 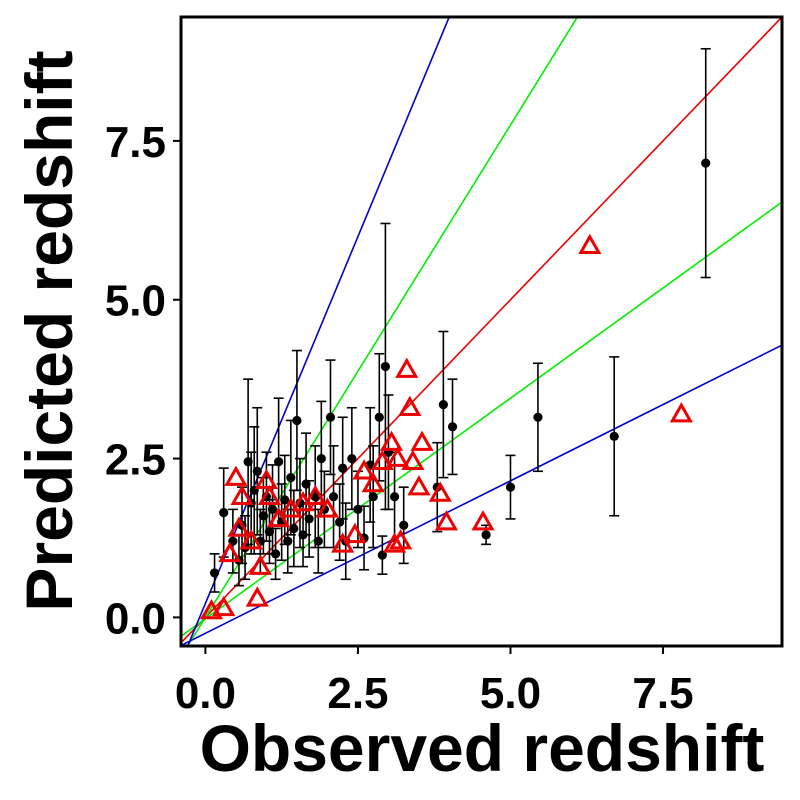 I want to click on x-axis-title: Observed redshift, so click(x=482, y=748).